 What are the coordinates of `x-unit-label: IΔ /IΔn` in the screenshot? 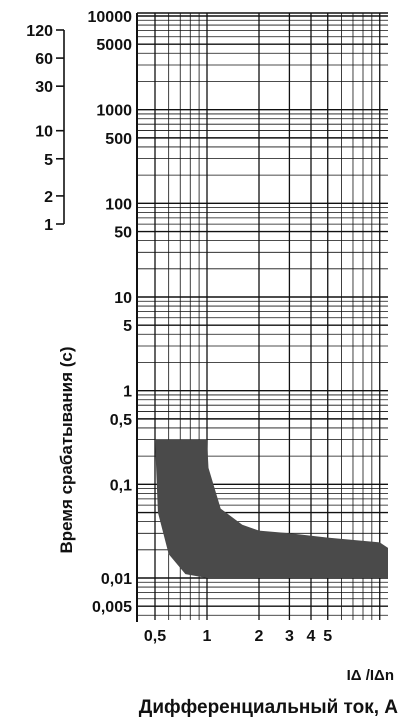 It's located at (370, 675).